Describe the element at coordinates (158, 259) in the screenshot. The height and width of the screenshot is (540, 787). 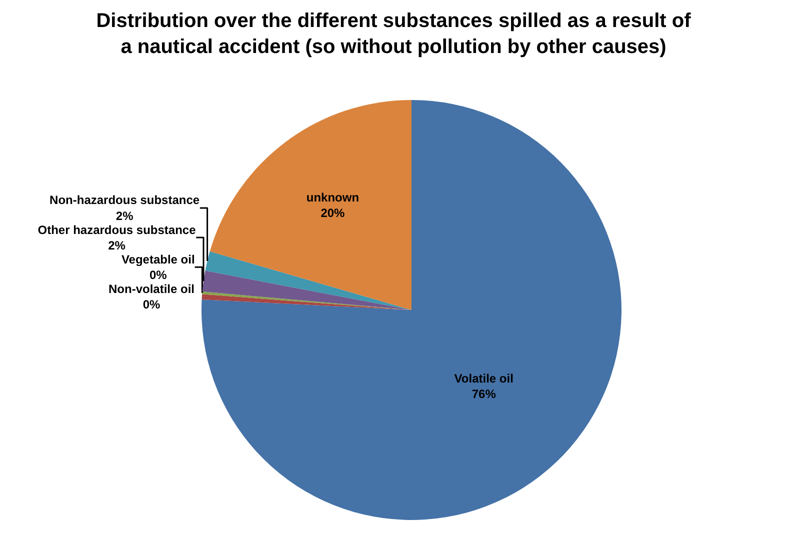
I see `slice-label: Vegetable oil` at that location.